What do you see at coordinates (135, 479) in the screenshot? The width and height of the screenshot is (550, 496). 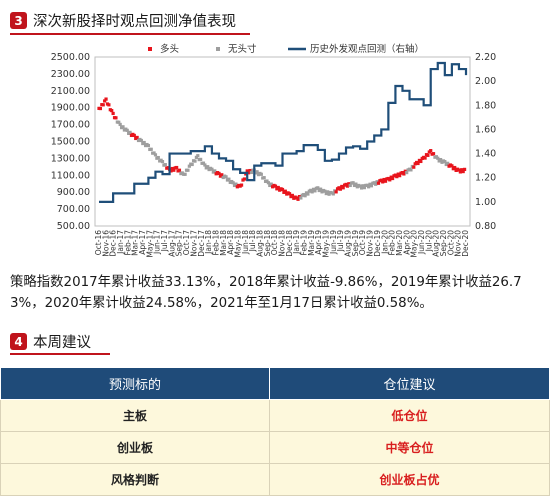 I see `row-label: 风格判断` at bounding box center [135, 479].